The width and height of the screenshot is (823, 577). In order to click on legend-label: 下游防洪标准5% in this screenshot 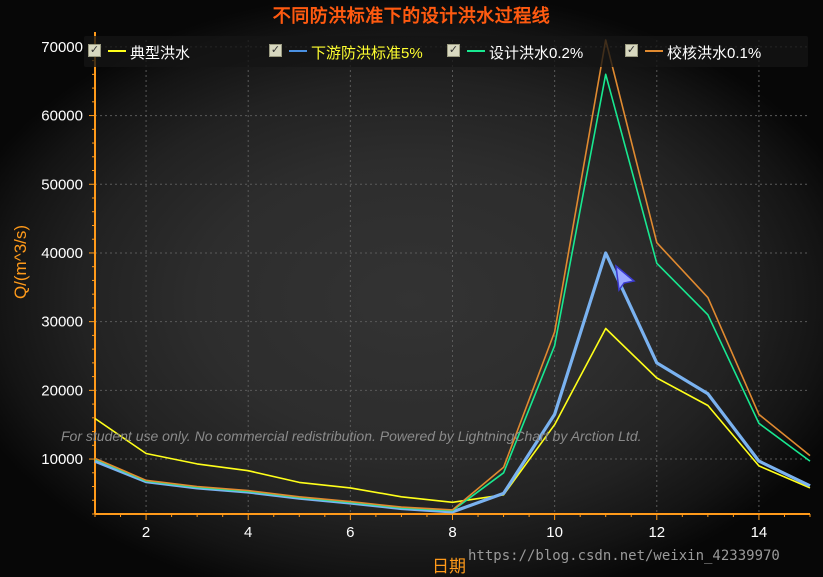, I will do `click(367, 53)`.